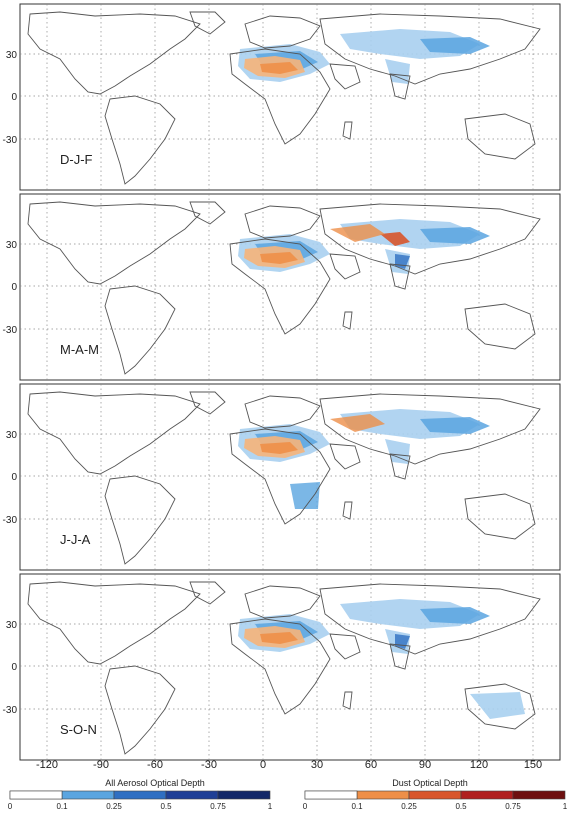 The image size is (575, 813). What do you see at coordinates (430, 783) in the screenshot?
I see `dust-colorbar-title: Dust Optical Depth` at bounding box center [430, 783].